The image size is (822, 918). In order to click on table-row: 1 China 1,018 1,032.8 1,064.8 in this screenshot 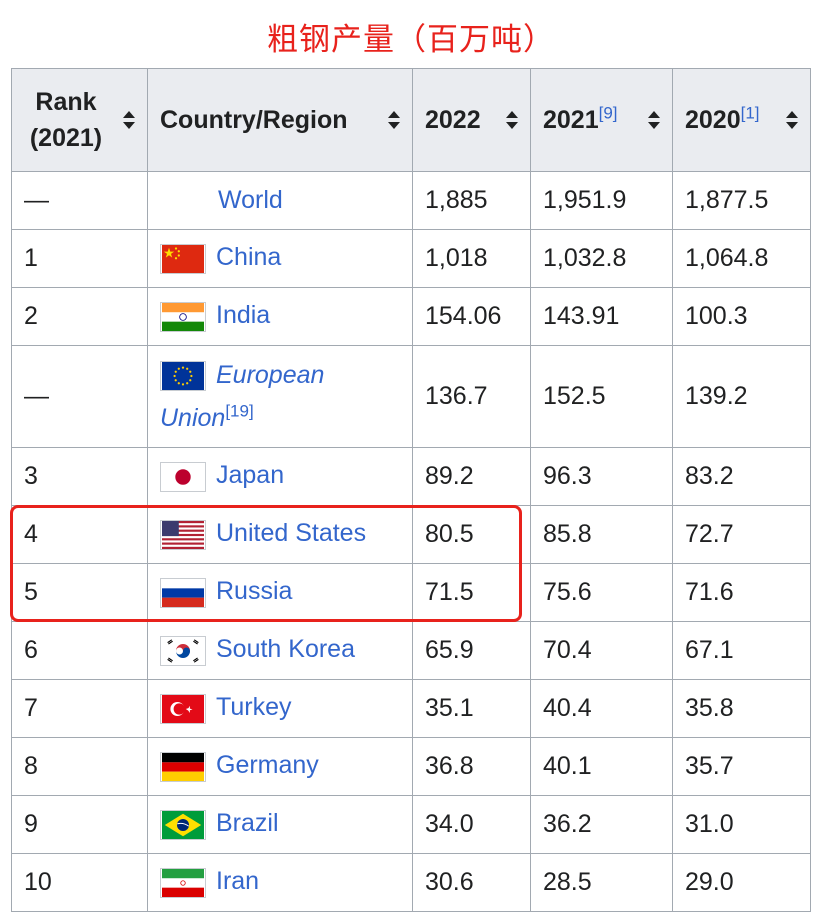, I will do `click(411, 258)`.